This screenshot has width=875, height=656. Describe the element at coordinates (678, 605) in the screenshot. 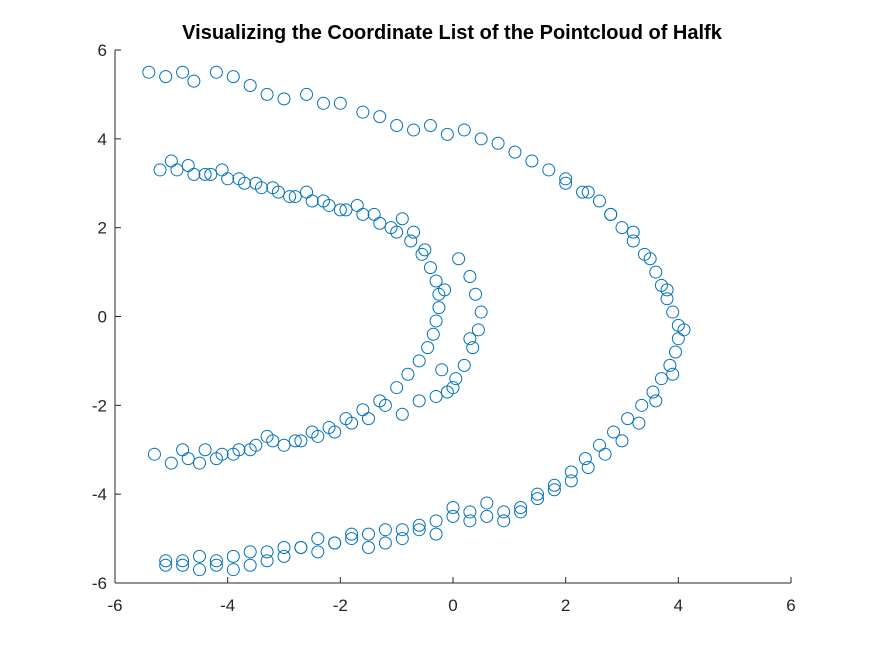

I see `x-tick-label: 4` at that location.